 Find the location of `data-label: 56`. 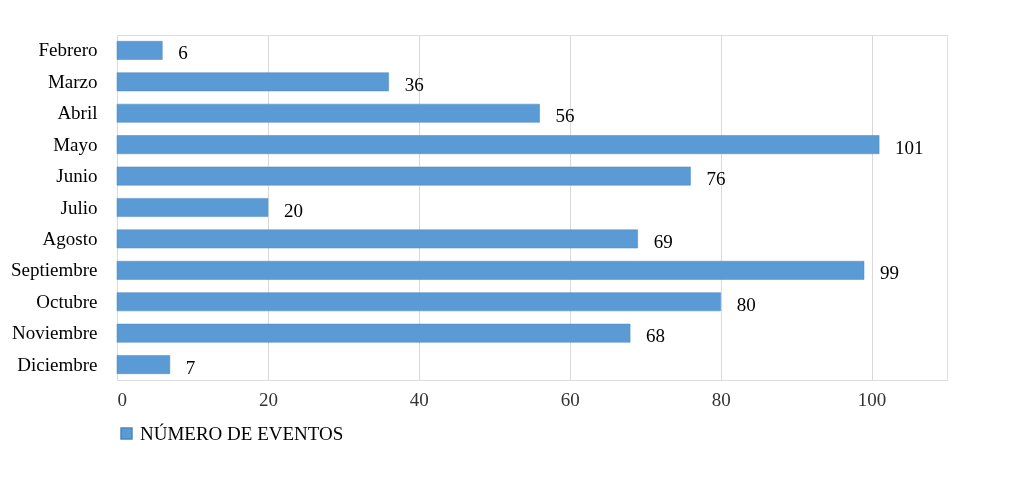

data-label: 56 is located at coordinates (565, 116).